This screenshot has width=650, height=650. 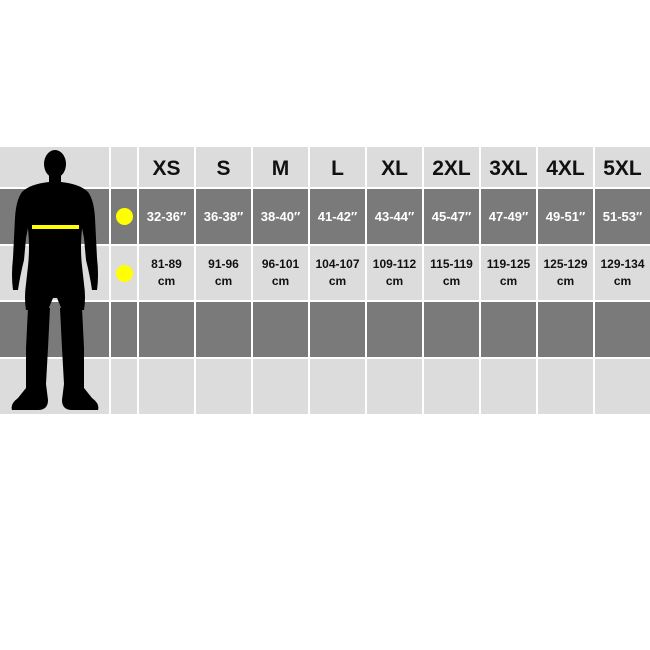 What do you see at coordinates (337, 273) in the screenshot?
I see `chest-cm-cell: 104-107 cm` at bounding box center [337, 273].